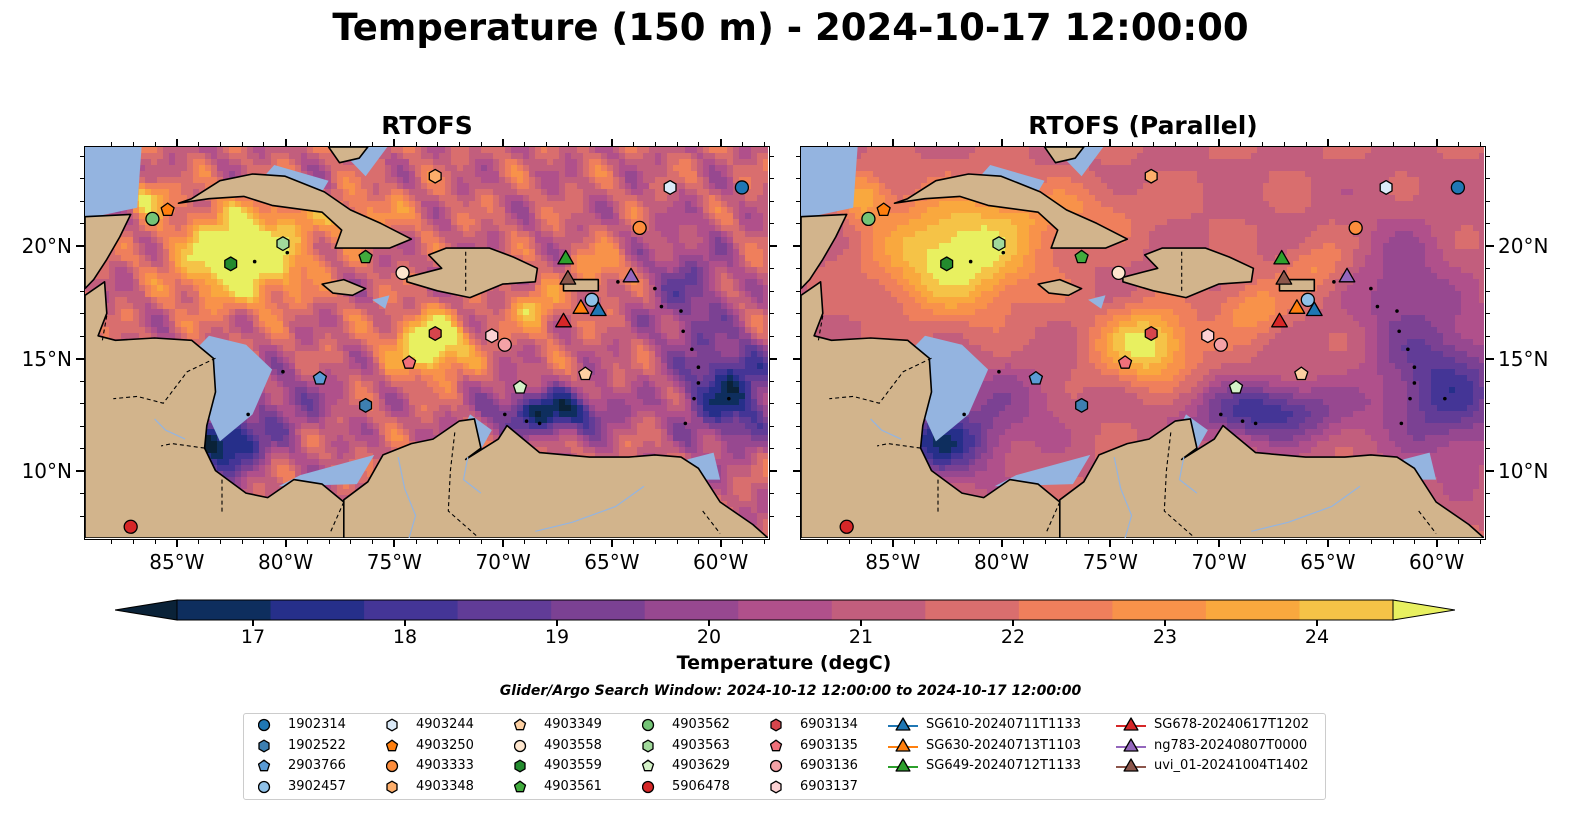 This screenshot has height=827, width=1581. Describe the element at coordinates (1317, 637) in the screenshot. I see `colorbar-tick-label: 24` at that location.